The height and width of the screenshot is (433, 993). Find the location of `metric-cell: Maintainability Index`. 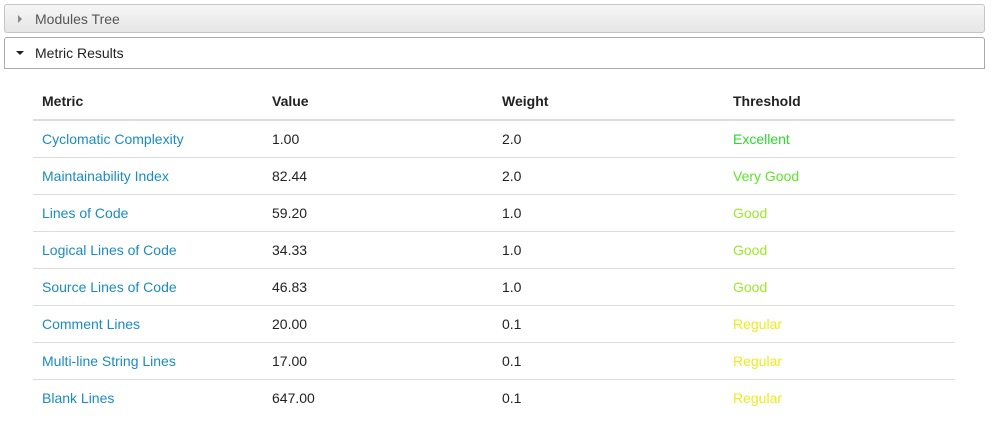

metric-cell: Maintainability Index is located at coordinates (148, 176).